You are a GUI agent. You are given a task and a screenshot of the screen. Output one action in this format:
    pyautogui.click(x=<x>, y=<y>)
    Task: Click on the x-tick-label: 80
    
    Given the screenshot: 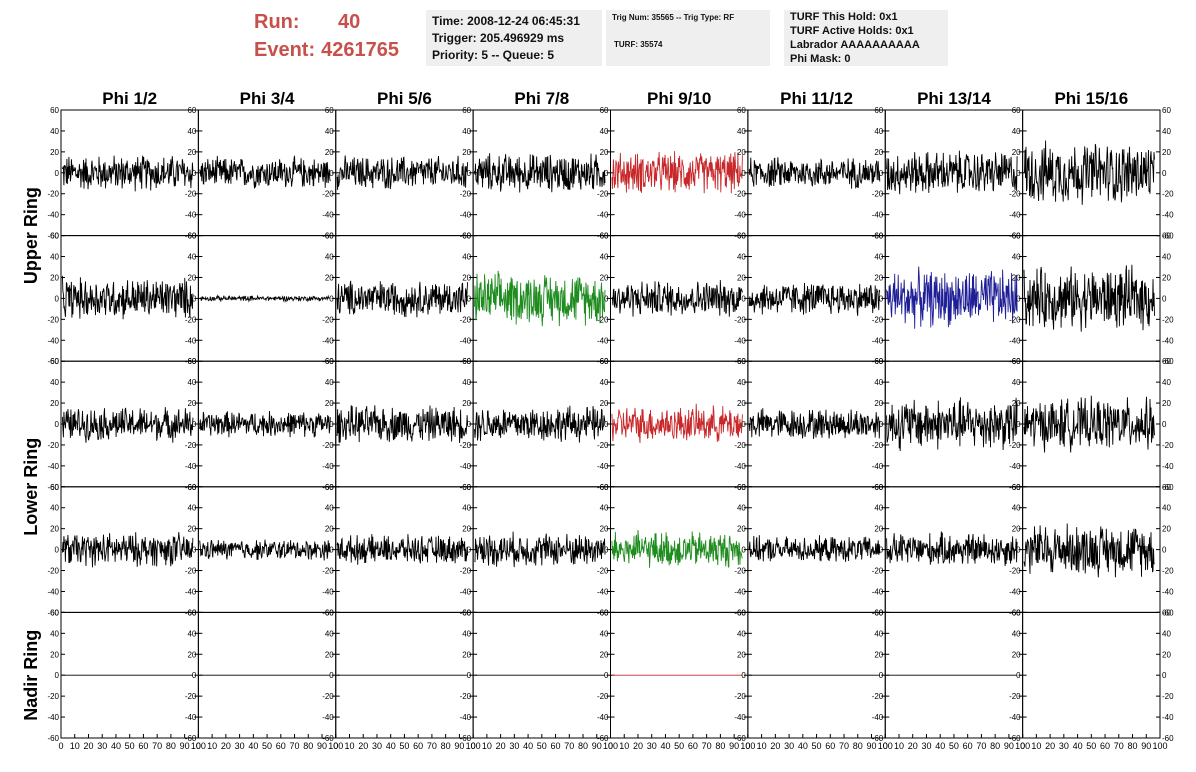 What is the action you would take?
    pyautogui.click(x=1133, y=746)
    